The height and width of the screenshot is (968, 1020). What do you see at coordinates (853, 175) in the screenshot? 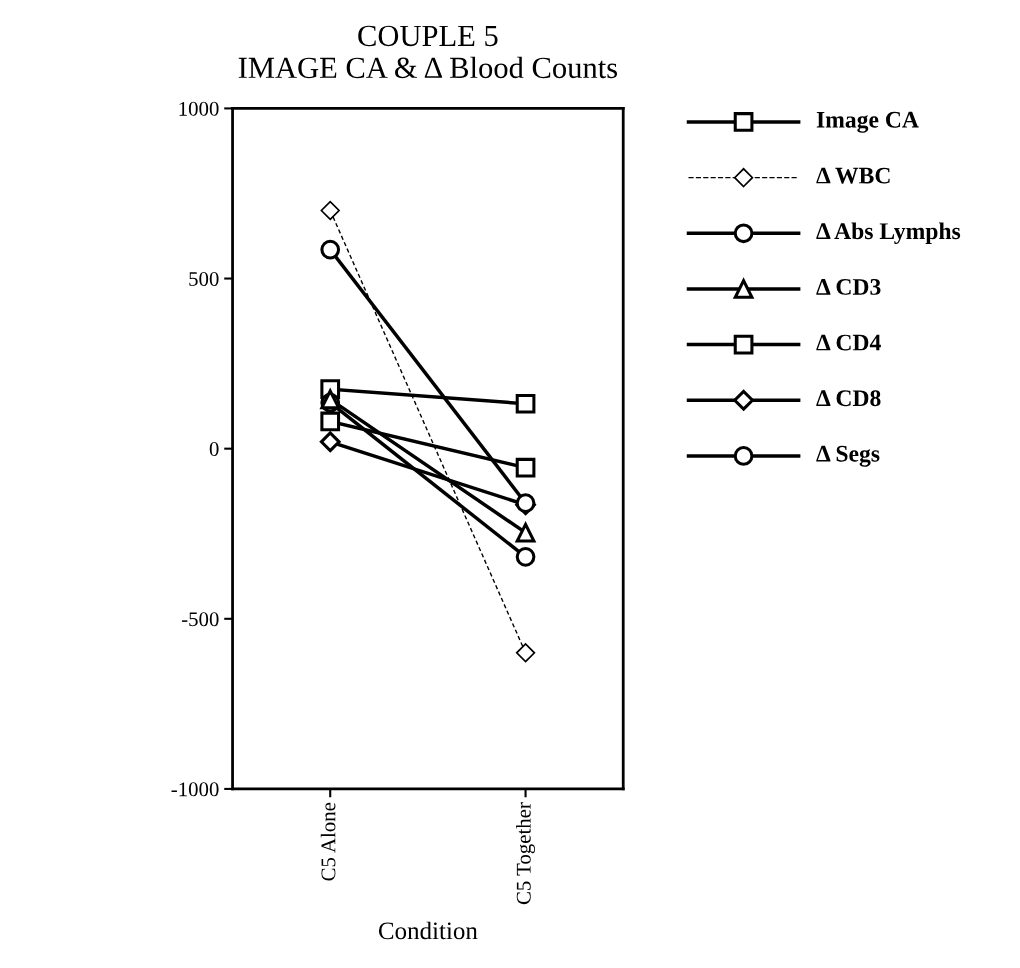
I see `legend-label: Δ WBC` at bounding box center [853, 175].